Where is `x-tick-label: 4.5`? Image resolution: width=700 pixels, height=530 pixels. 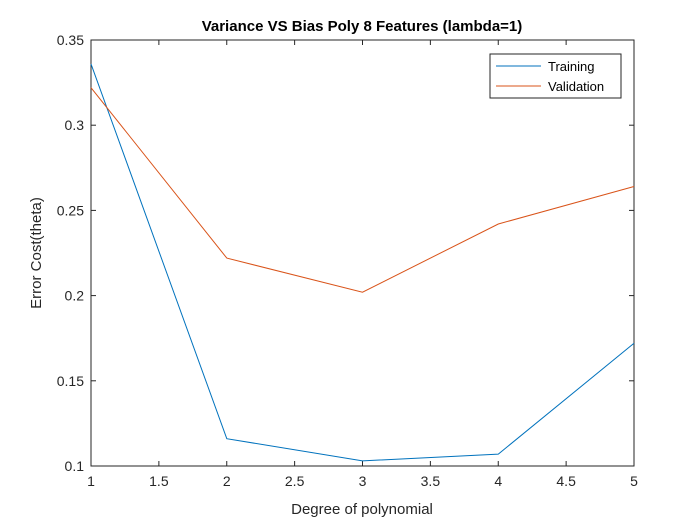
x-tick-label: 4.5 is located at coordinates (566, 481).